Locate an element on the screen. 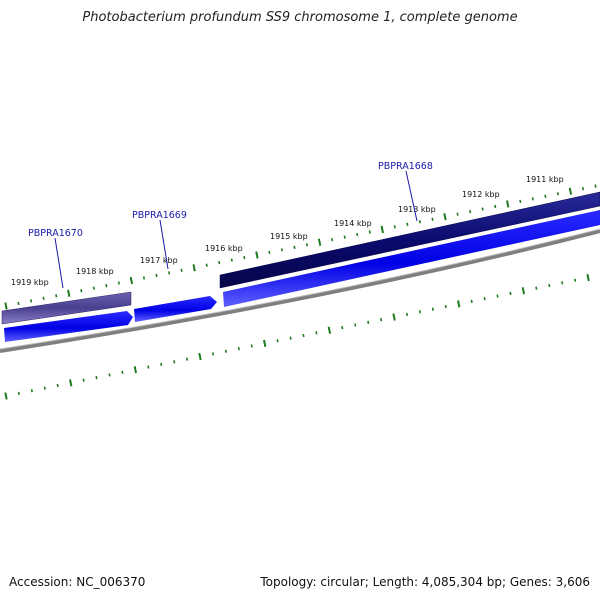 This screenshot has height=600, width=600. tick-label-1912: 1912 kbp is located at coordinates (481, 194).